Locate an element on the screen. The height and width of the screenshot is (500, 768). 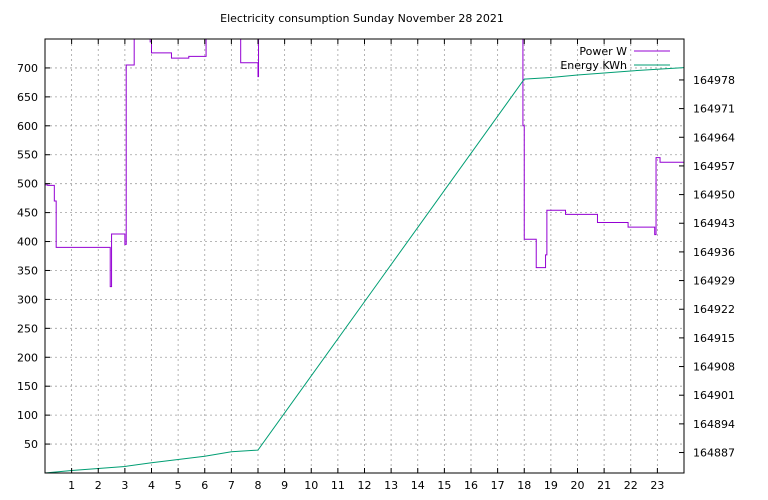
y-tick-label: 650 is located at coordinates (27, 97).